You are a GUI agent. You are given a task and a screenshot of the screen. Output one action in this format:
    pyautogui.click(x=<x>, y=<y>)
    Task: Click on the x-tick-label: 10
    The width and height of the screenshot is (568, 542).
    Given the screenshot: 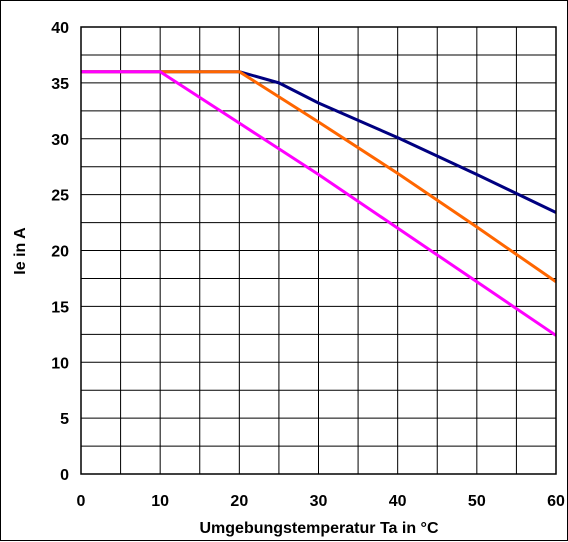 What is the action you would take?
    pyautogui.click(x=160, y=501)
    